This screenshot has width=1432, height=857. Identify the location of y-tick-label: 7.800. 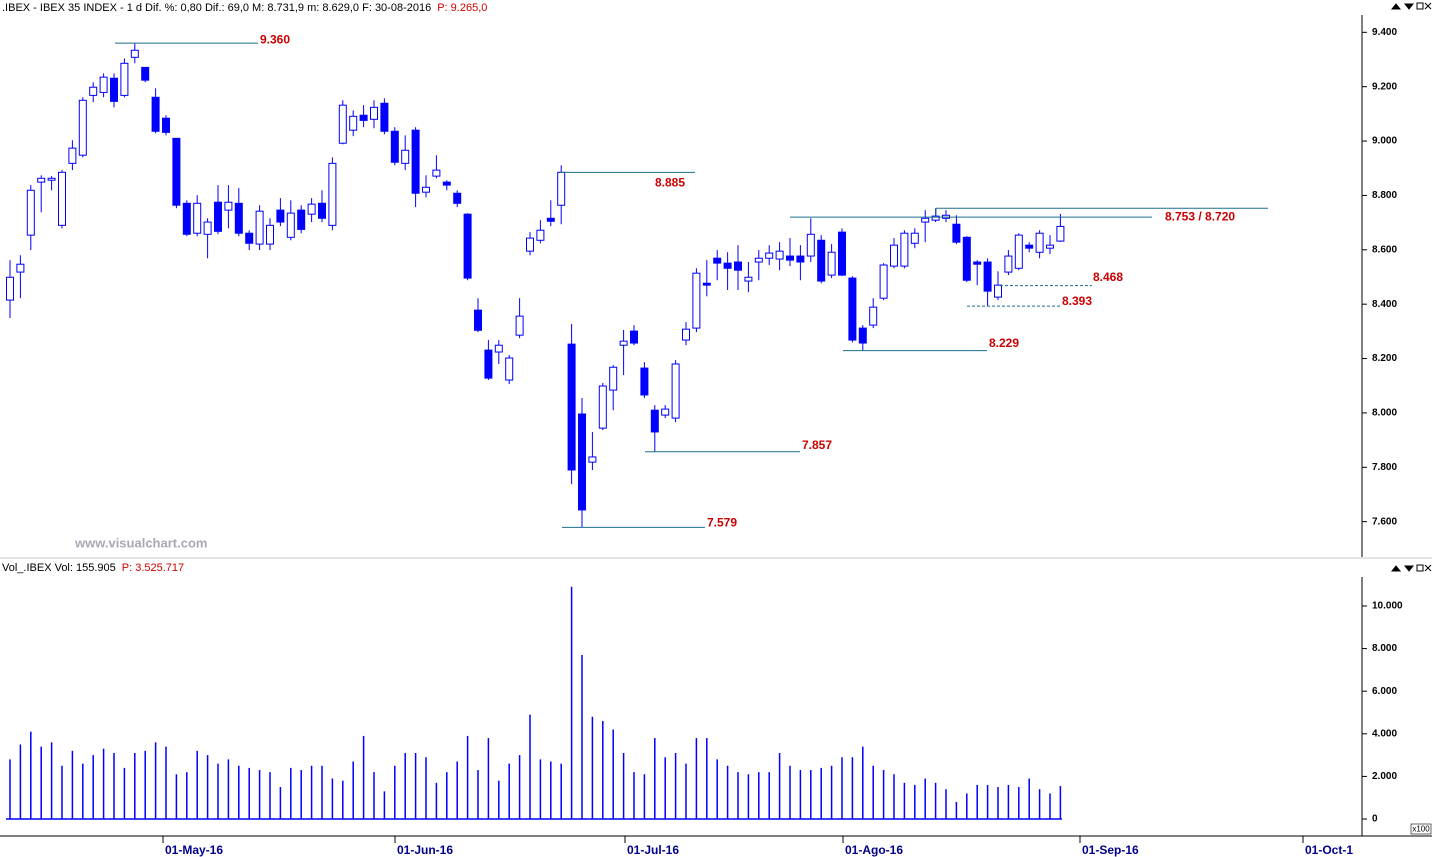
(1384, 467).